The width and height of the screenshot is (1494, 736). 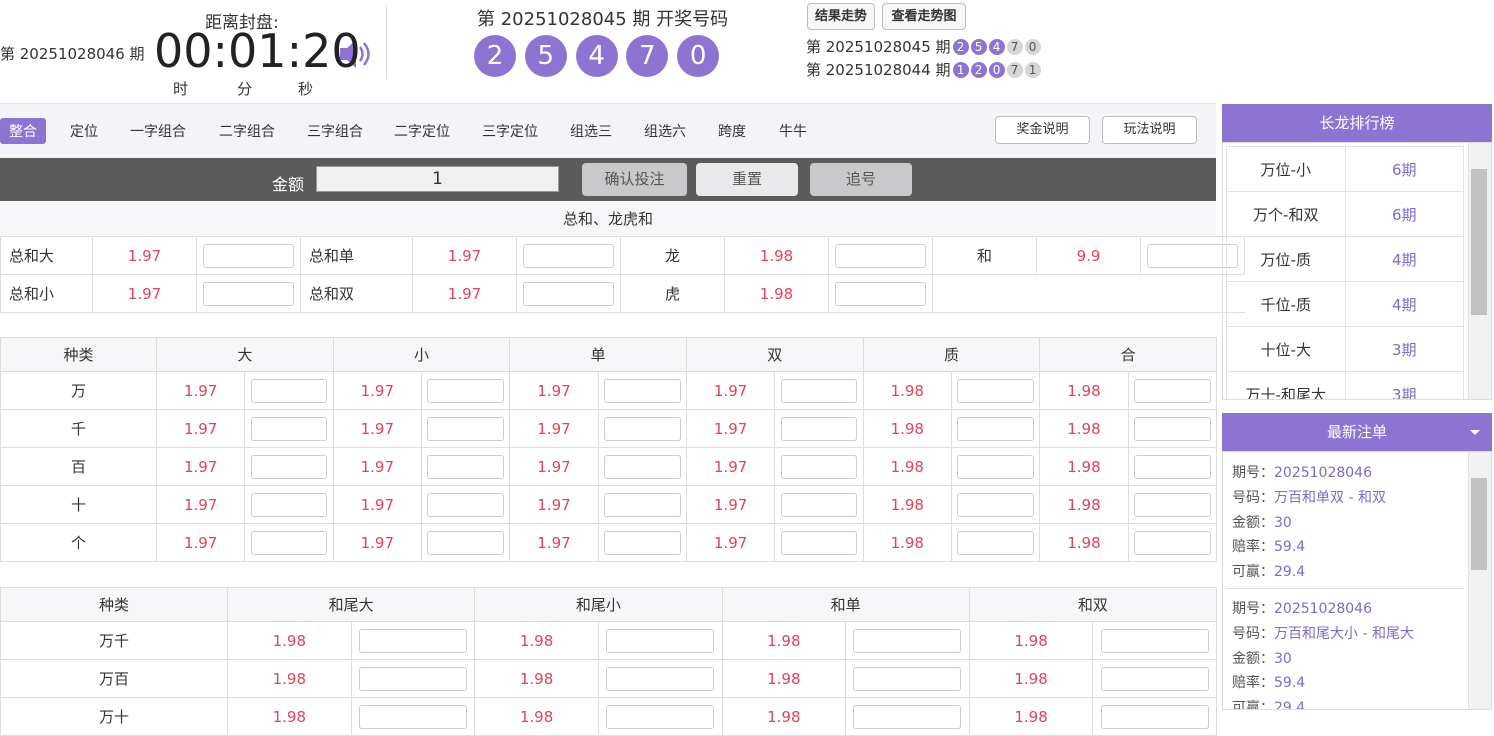 What do you see at coordinates (23, 131) in the screenshot?
I see `tab: 整合` at bounding box center [23, 131].